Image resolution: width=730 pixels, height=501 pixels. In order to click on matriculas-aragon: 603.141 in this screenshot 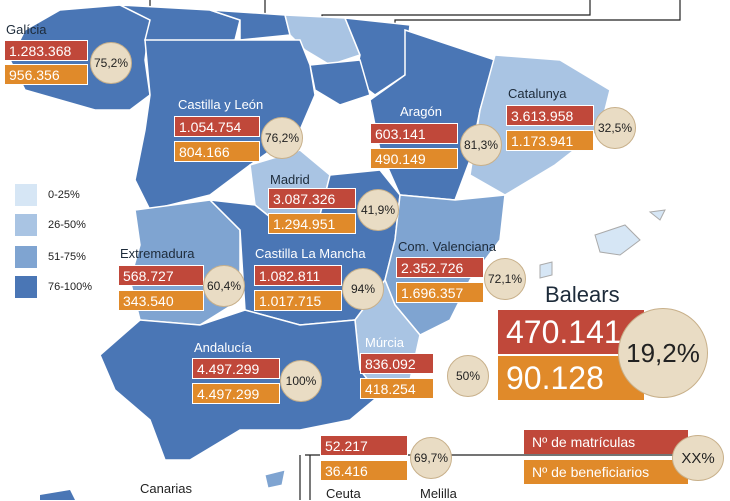, I will do `click(414, 133)`.